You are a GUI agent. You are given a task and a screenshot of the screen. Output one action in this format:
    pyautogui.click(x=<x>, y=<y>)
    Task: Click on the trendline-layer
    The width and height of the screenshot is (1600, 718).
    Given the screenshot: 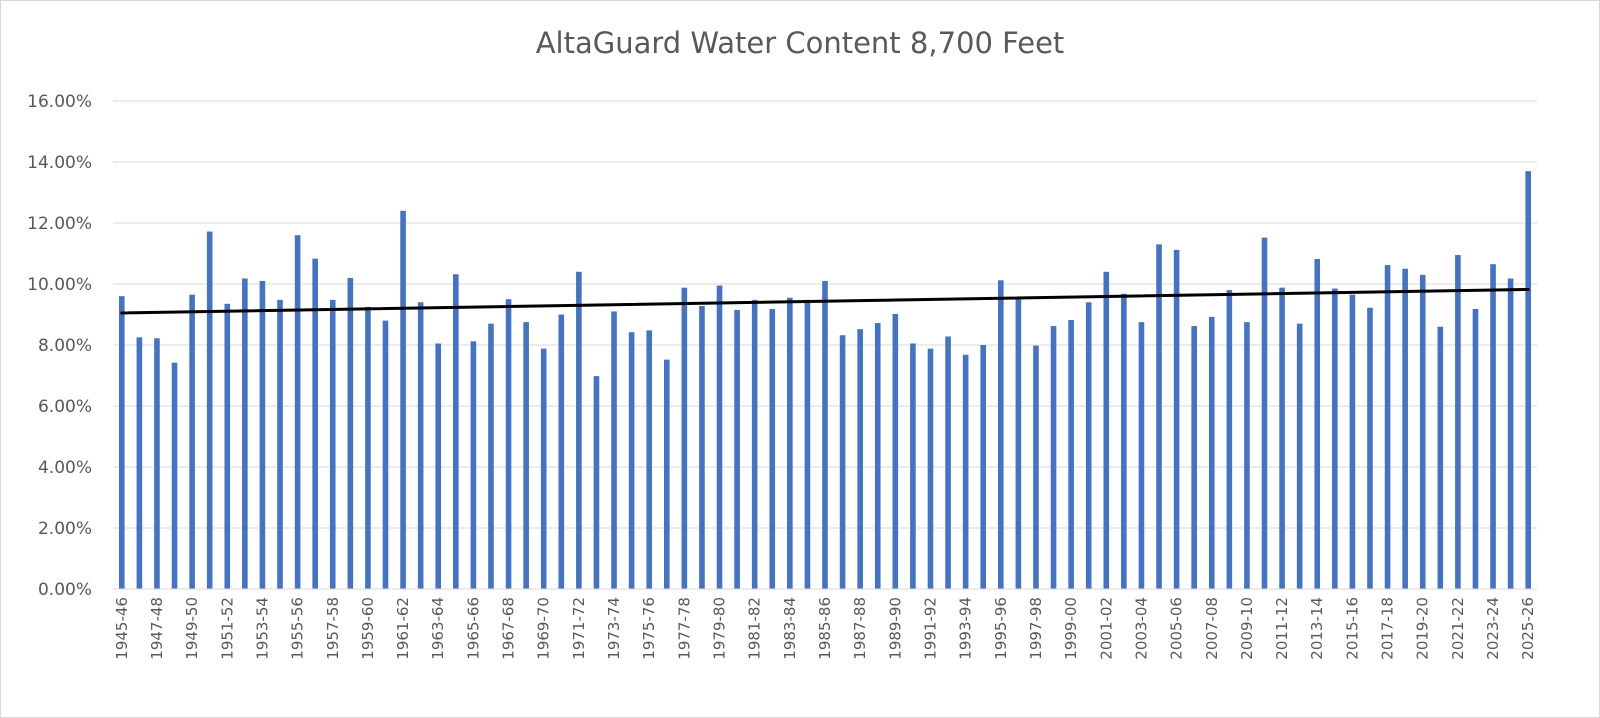 What is the action you would take?
    pyautogui.click(x=825, y=301)
    